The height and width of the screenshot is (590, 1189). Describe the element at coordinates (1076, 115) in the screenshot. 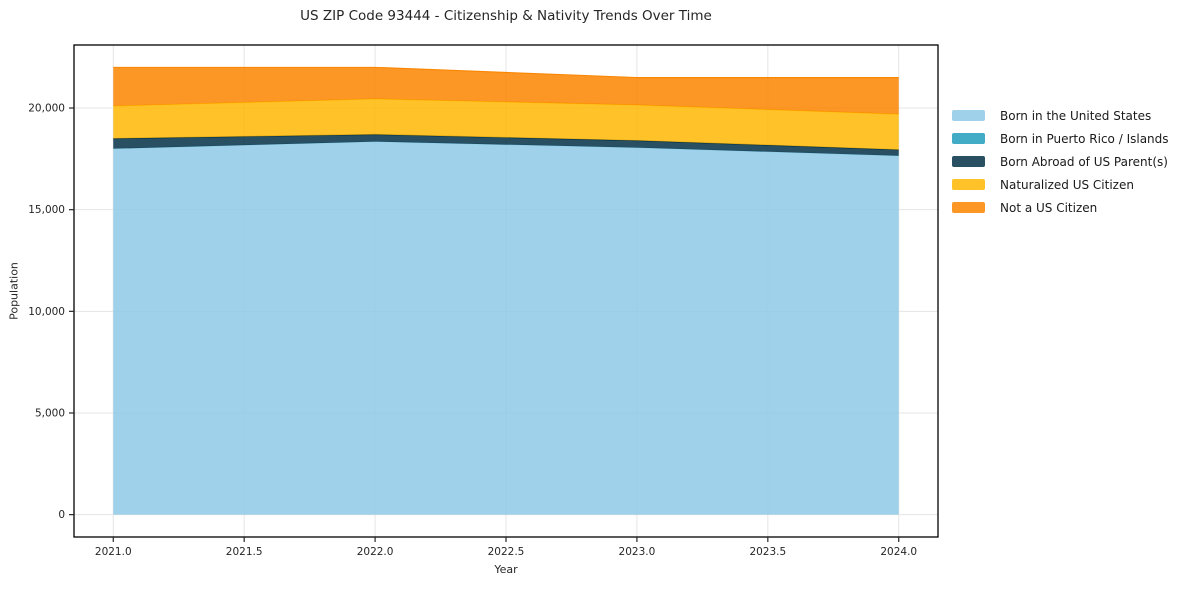

I see `legend-label: Born in the United States` at that location.